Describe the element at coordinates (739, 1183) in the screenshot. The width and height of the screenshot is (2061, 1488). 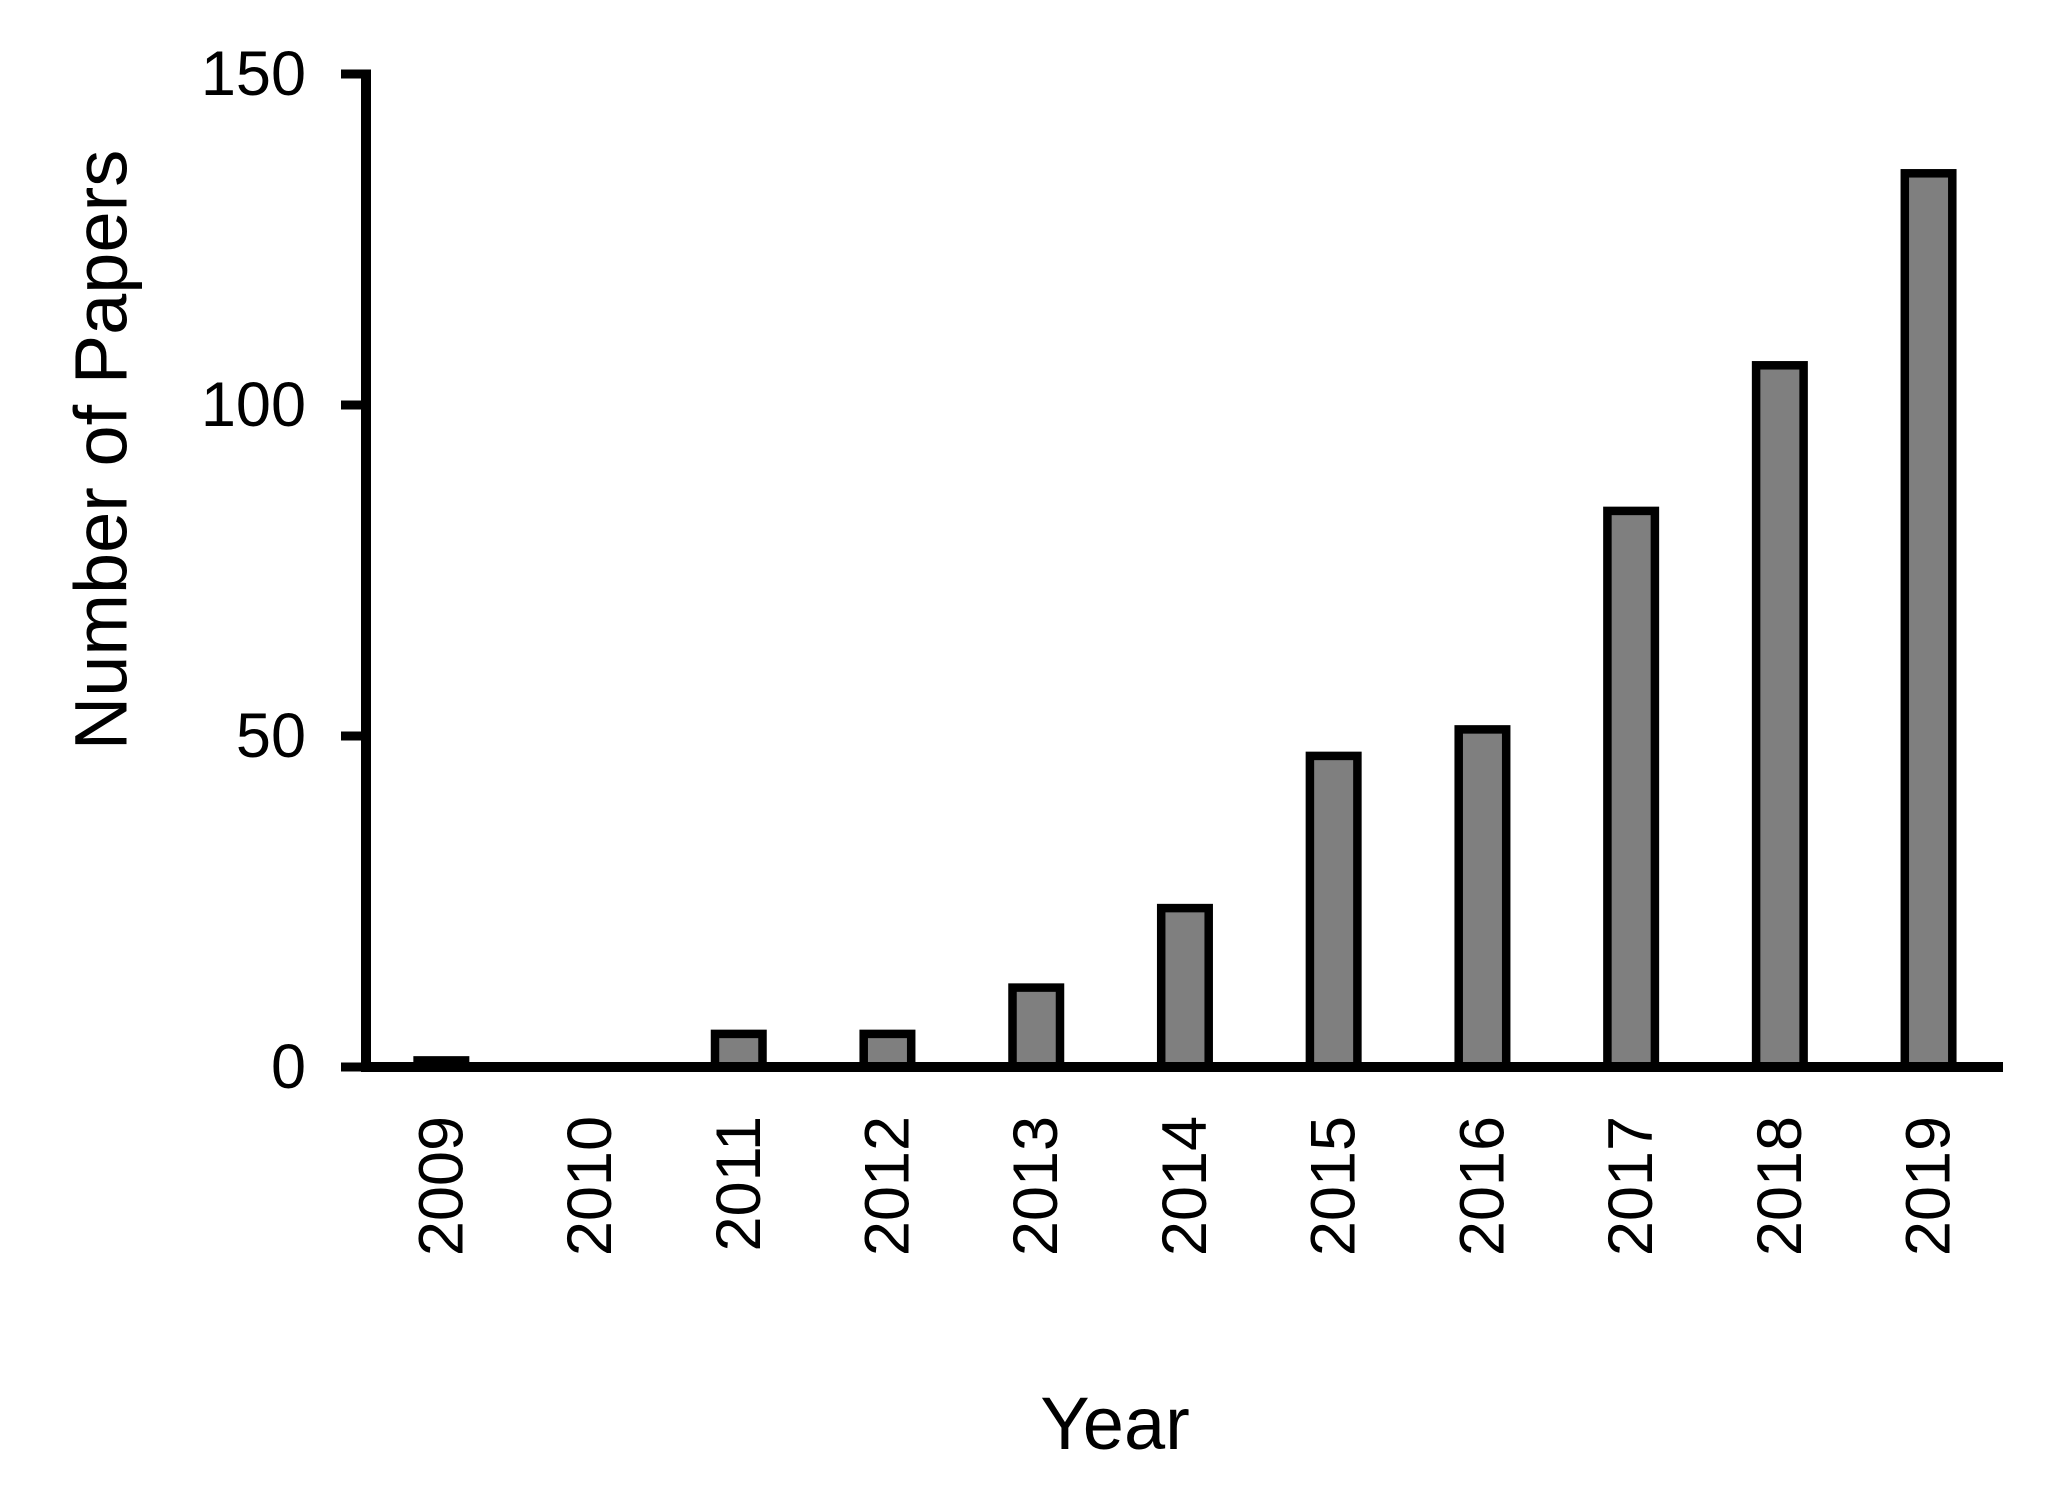
I see `x-tick-label-2011: 2011` at that location.